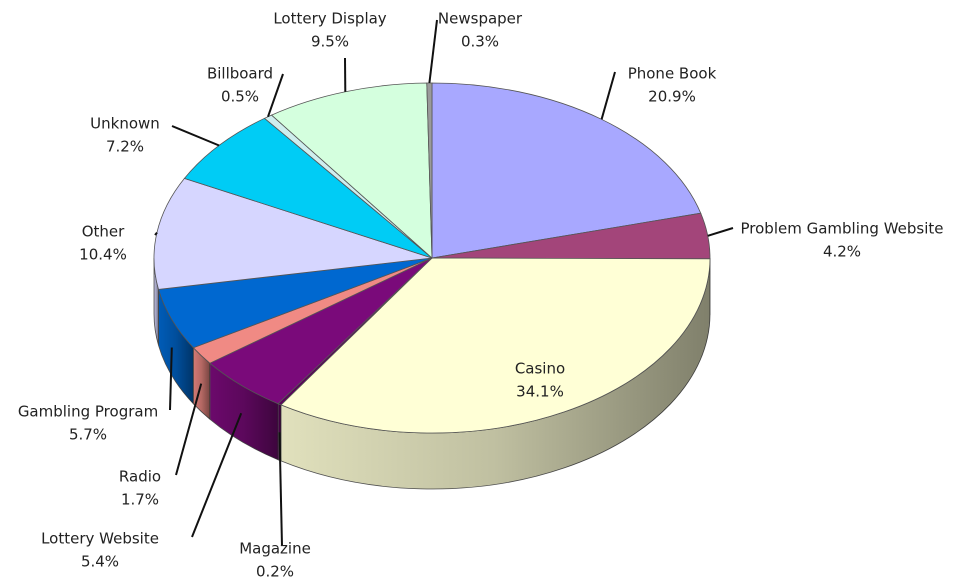 The width and height of the screenshot is (963, 587). What do you see at coordinates (140, 477) in the screenshot?
I see `slice-label: Radio` at bounding box center [140, 477].